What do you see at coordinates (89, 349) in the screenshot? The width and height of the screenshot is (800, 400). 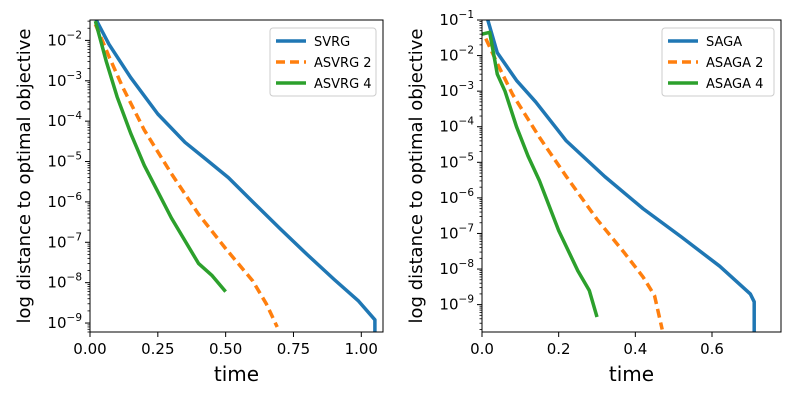 I see `x-tick-label: 0.00` at bounding box center [89, 349].